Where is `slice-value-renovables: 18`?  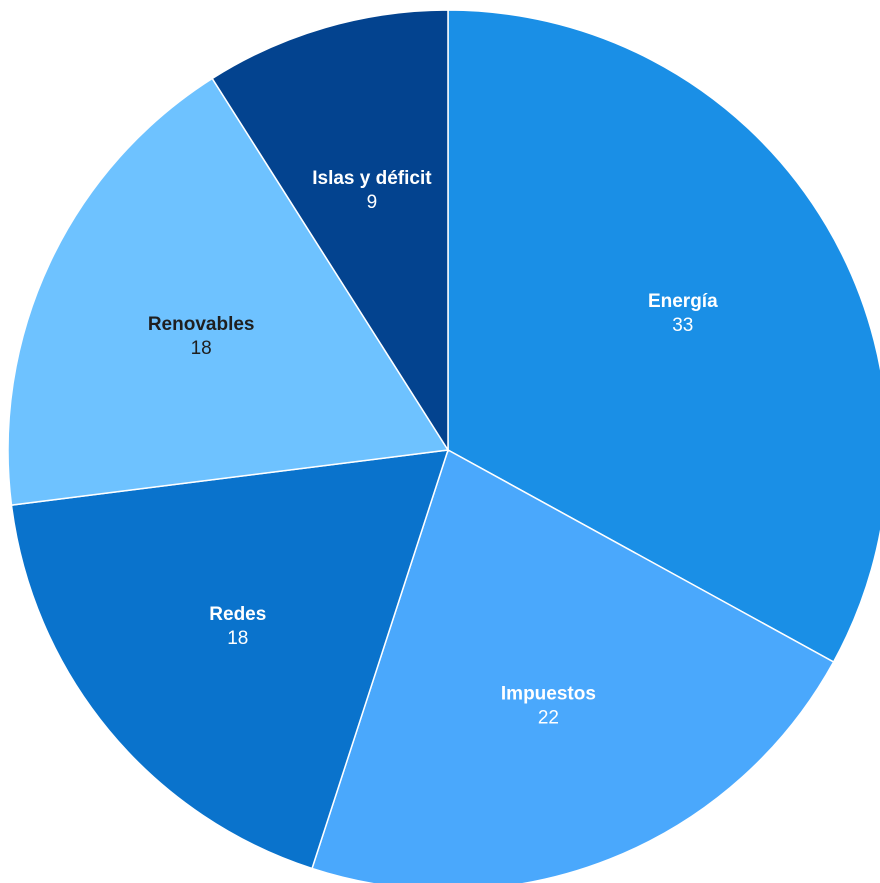 slice-value-renovables: 18 is located at coordinates (201, 348).